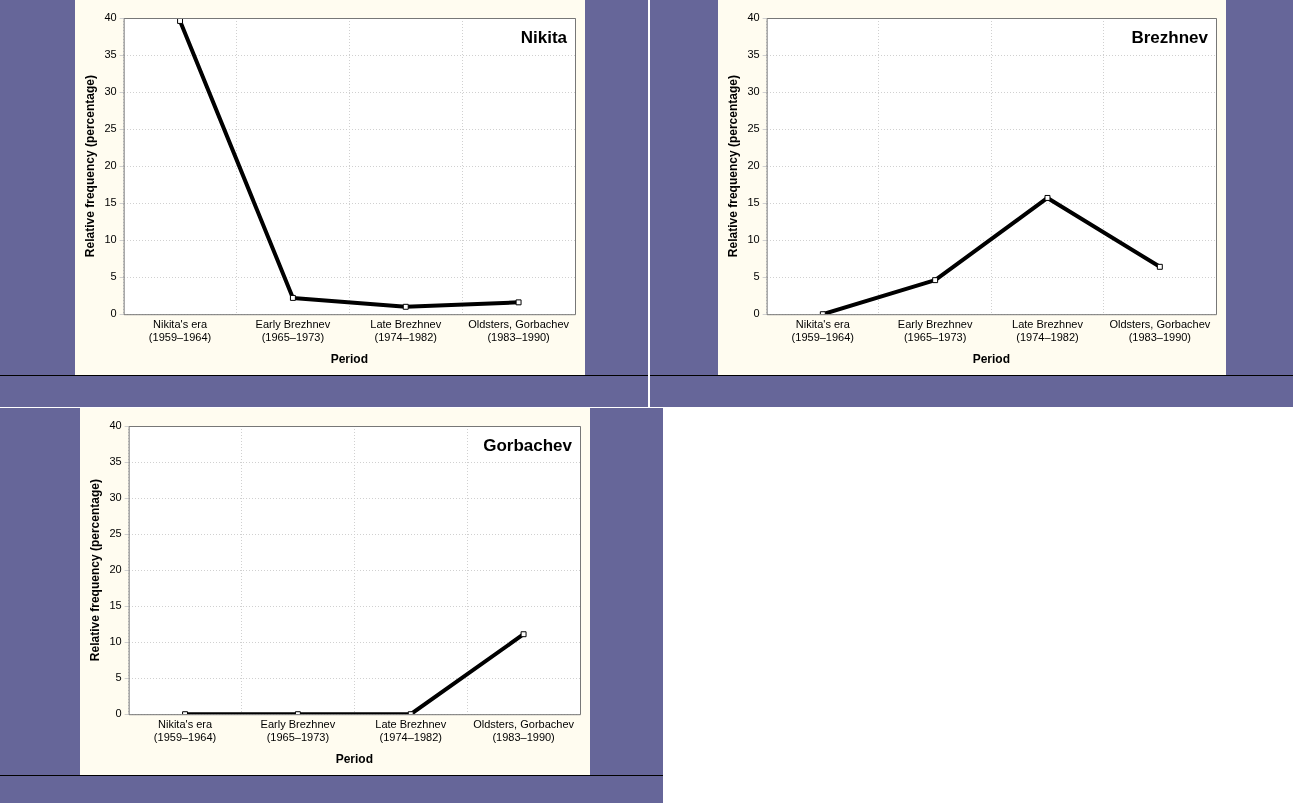 The image size is (1293, 803). I want to click on text: Gorbachev, so click(528, 446).